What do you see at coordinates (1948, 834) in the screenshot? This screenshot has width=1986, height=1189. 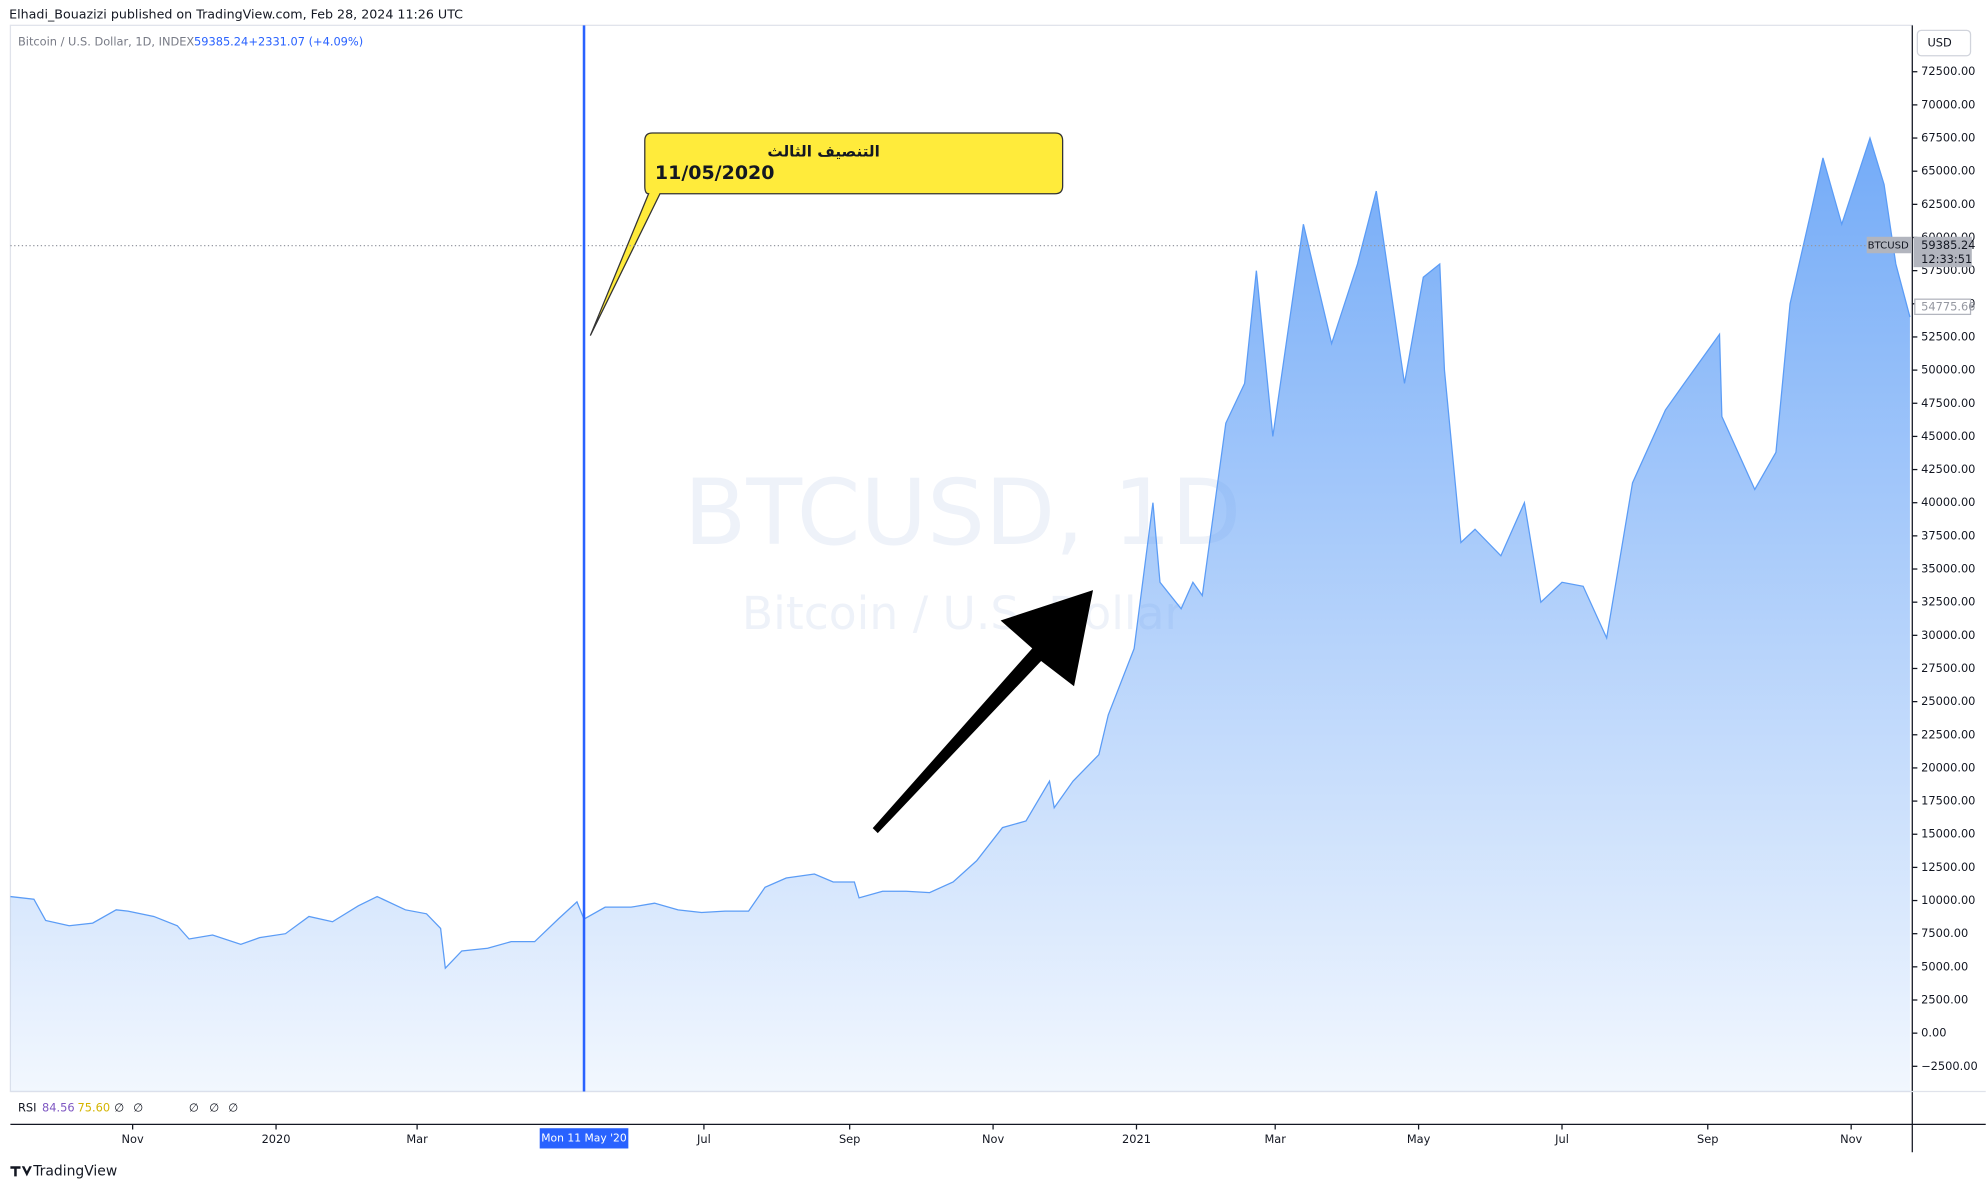 I see `y-tick-label: 15000.00` at bounding box center [1948, 834].